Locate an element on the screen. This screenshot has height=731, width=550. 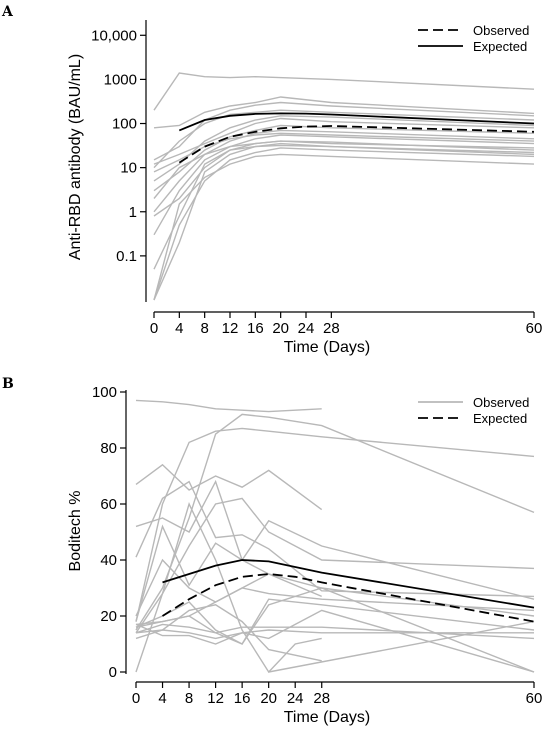
panel-a-legend-expected: Expected is located at coordinates (500, 46).